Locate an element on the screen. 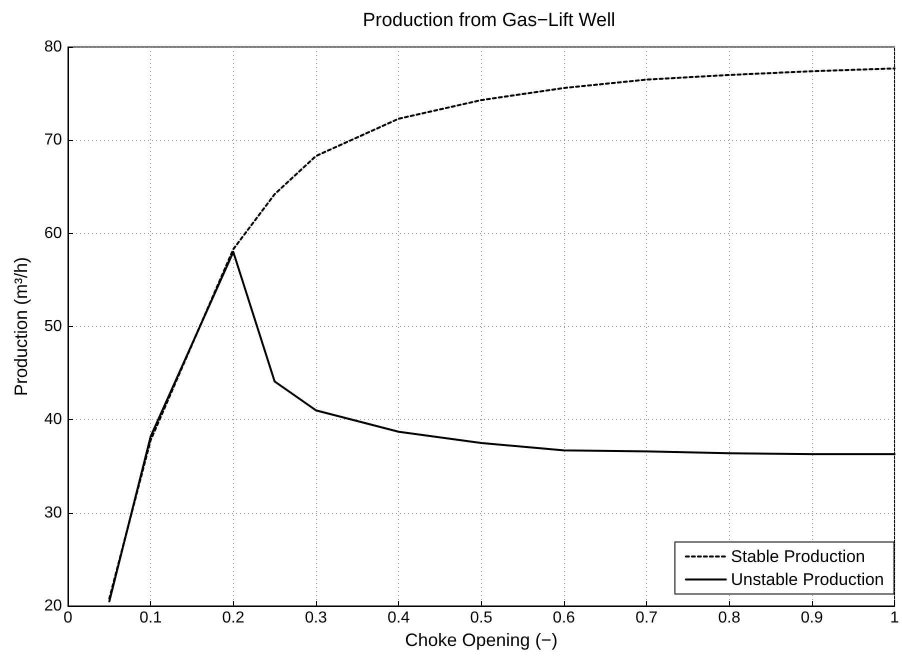 This screenshot has height=658, width=902. x-tick-label: 0.6 is located at coordinates (564, 618).